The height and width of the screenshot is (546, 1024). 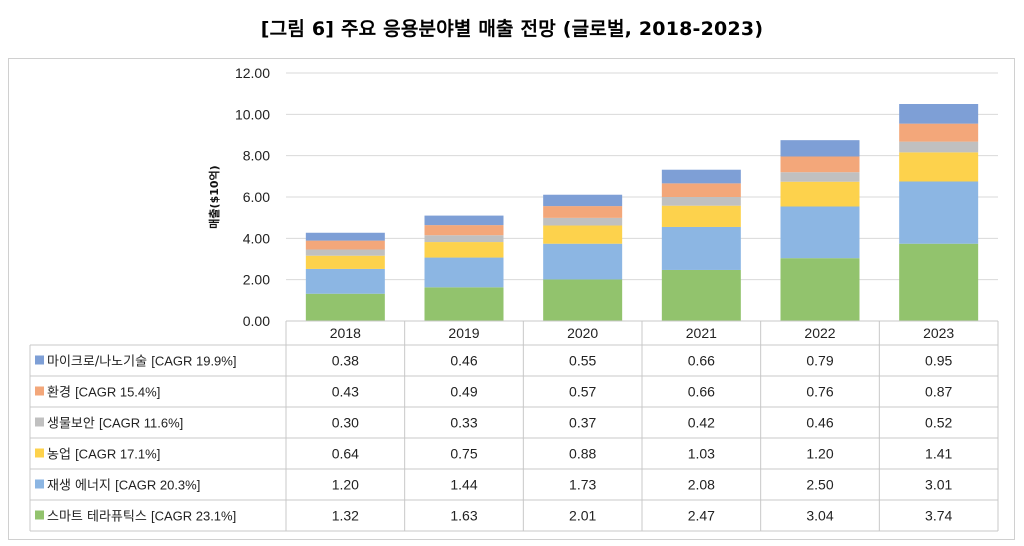 I want to click on legend-cagr: [CAGR 11.6%], so click(x=141, y=423).